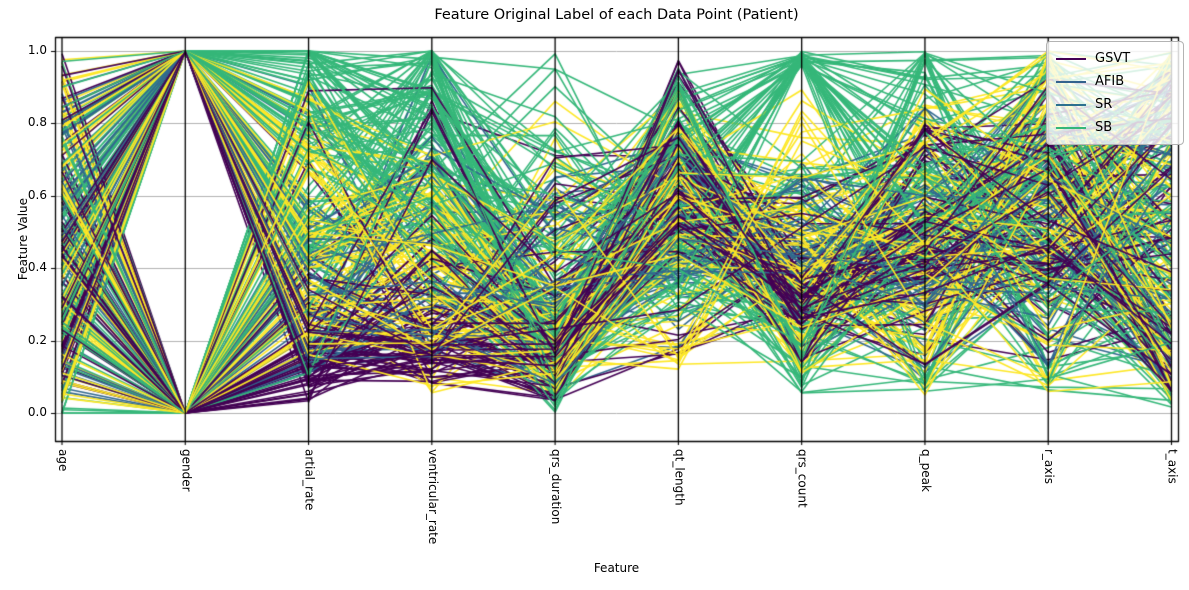  I want to click on y-tick-label: 0.8, so click(37, 122).